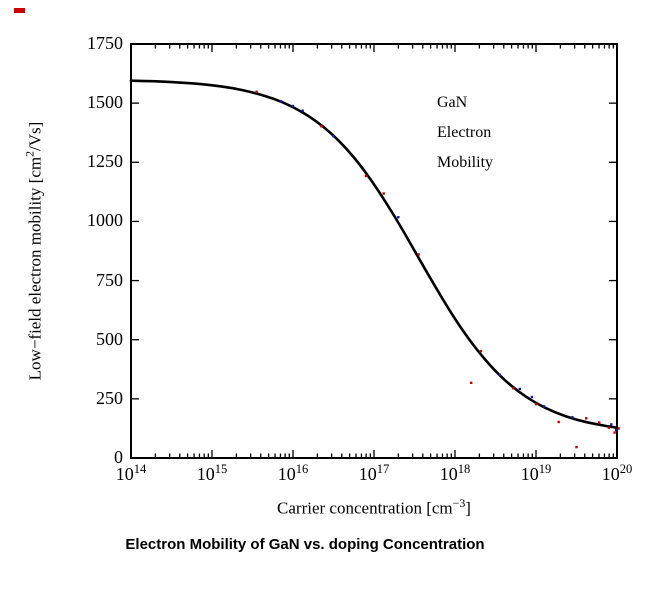 The width and height of the screenshot is (649, 596). I want to click on plot-annotation: GaN Electron Mobility, so click(465, 133).